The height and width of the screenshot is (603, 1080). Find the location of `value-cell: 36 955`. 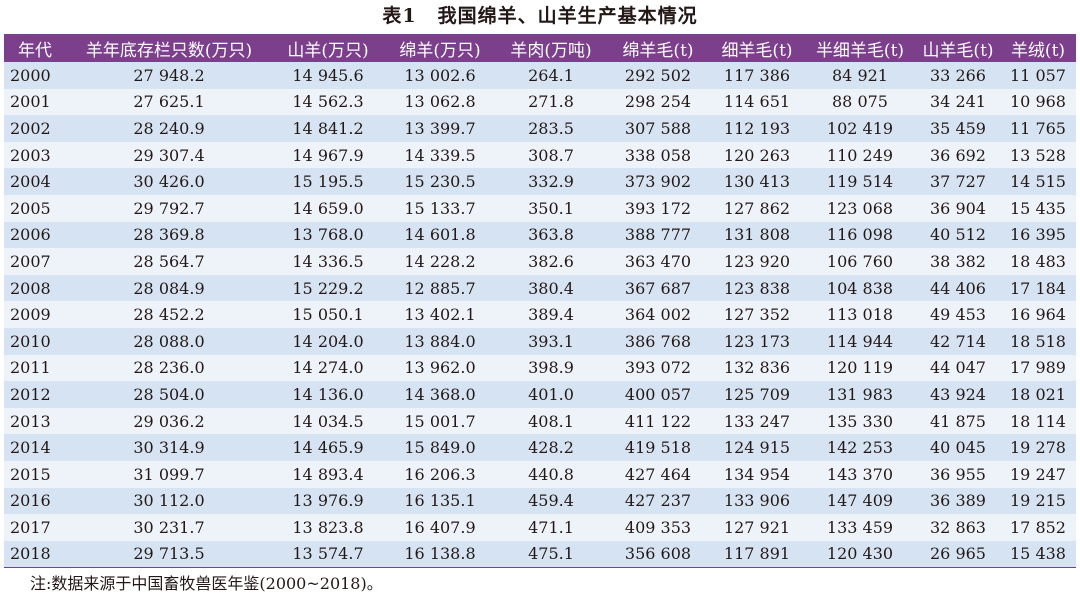

value-cell: 36 955 is located at coordinates (958, 474).